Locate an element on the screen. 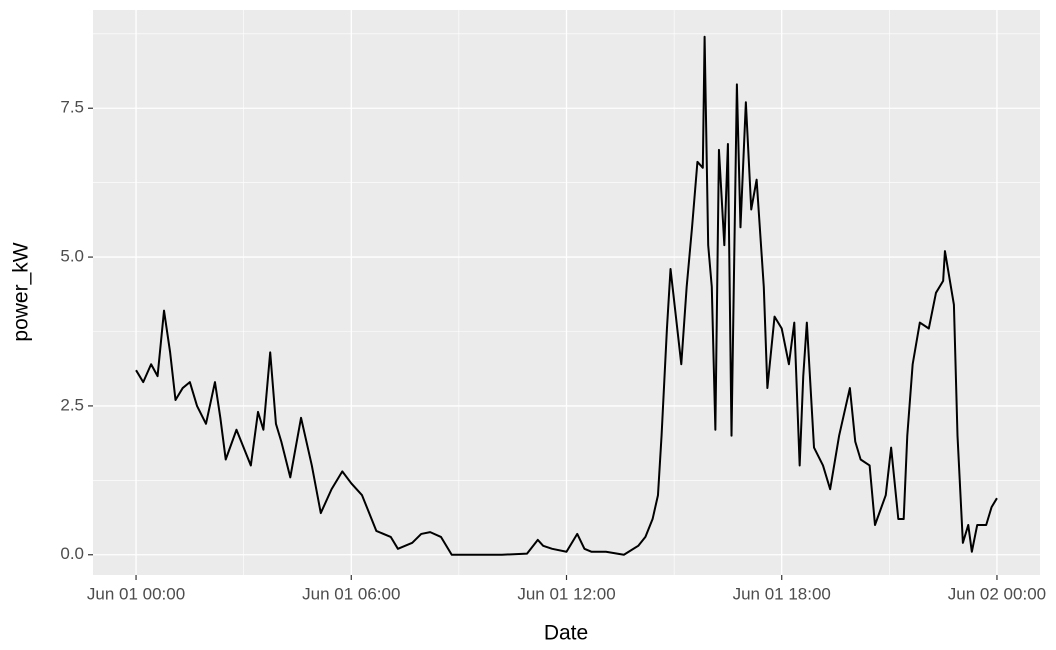  x-axis-title: Date is located at coordinates (566, 633).